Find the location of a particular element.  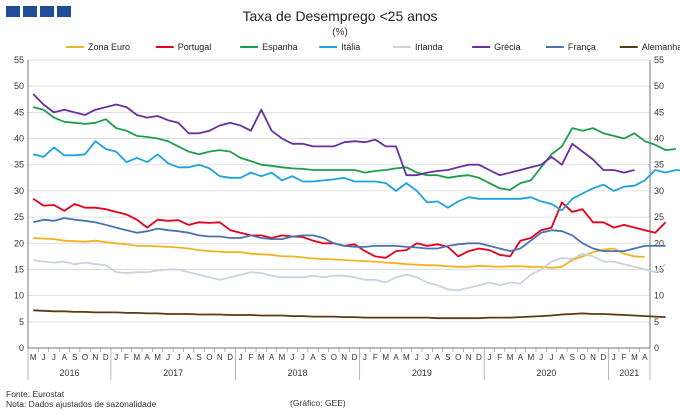

y-tick-label-left: 55 is located at coordinates (19, 60).